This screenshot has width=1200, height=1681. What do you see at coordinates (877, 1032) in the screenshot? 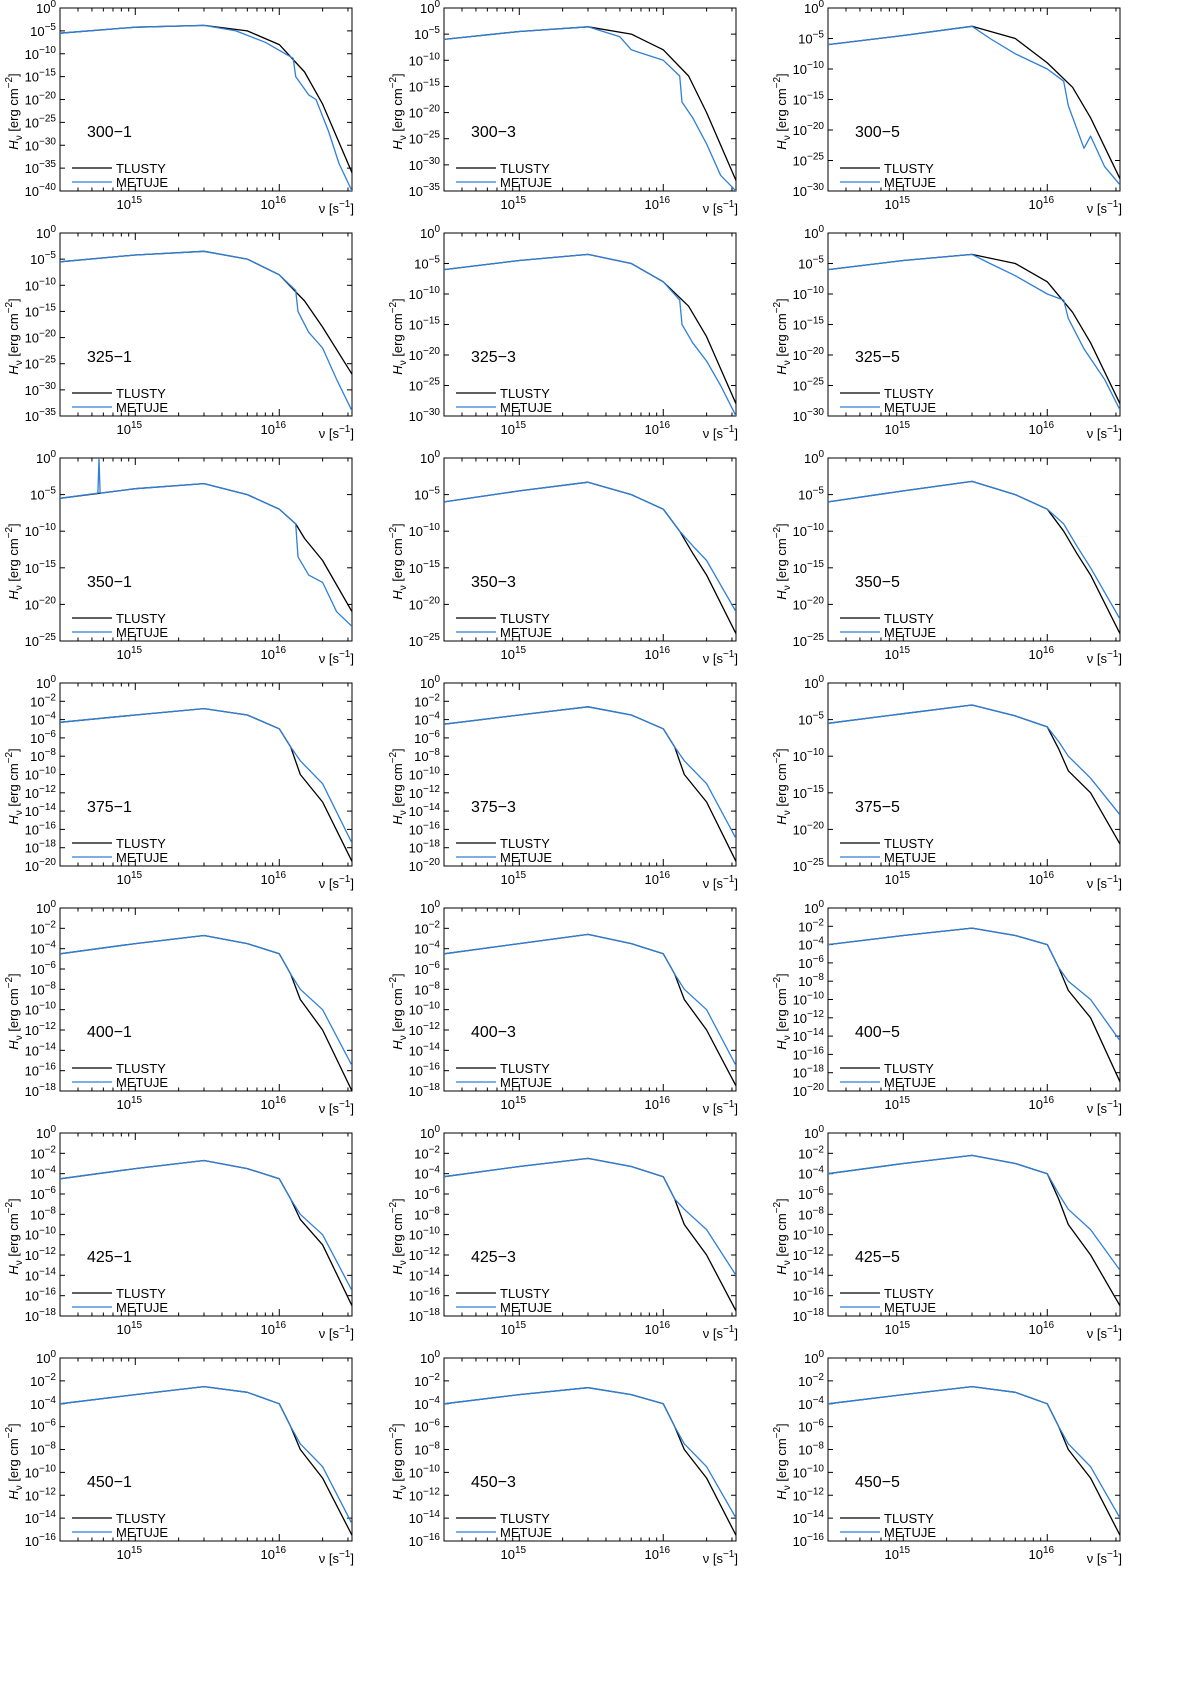
I see `panel-label: 400−5` at bounding box center [877, 1032].